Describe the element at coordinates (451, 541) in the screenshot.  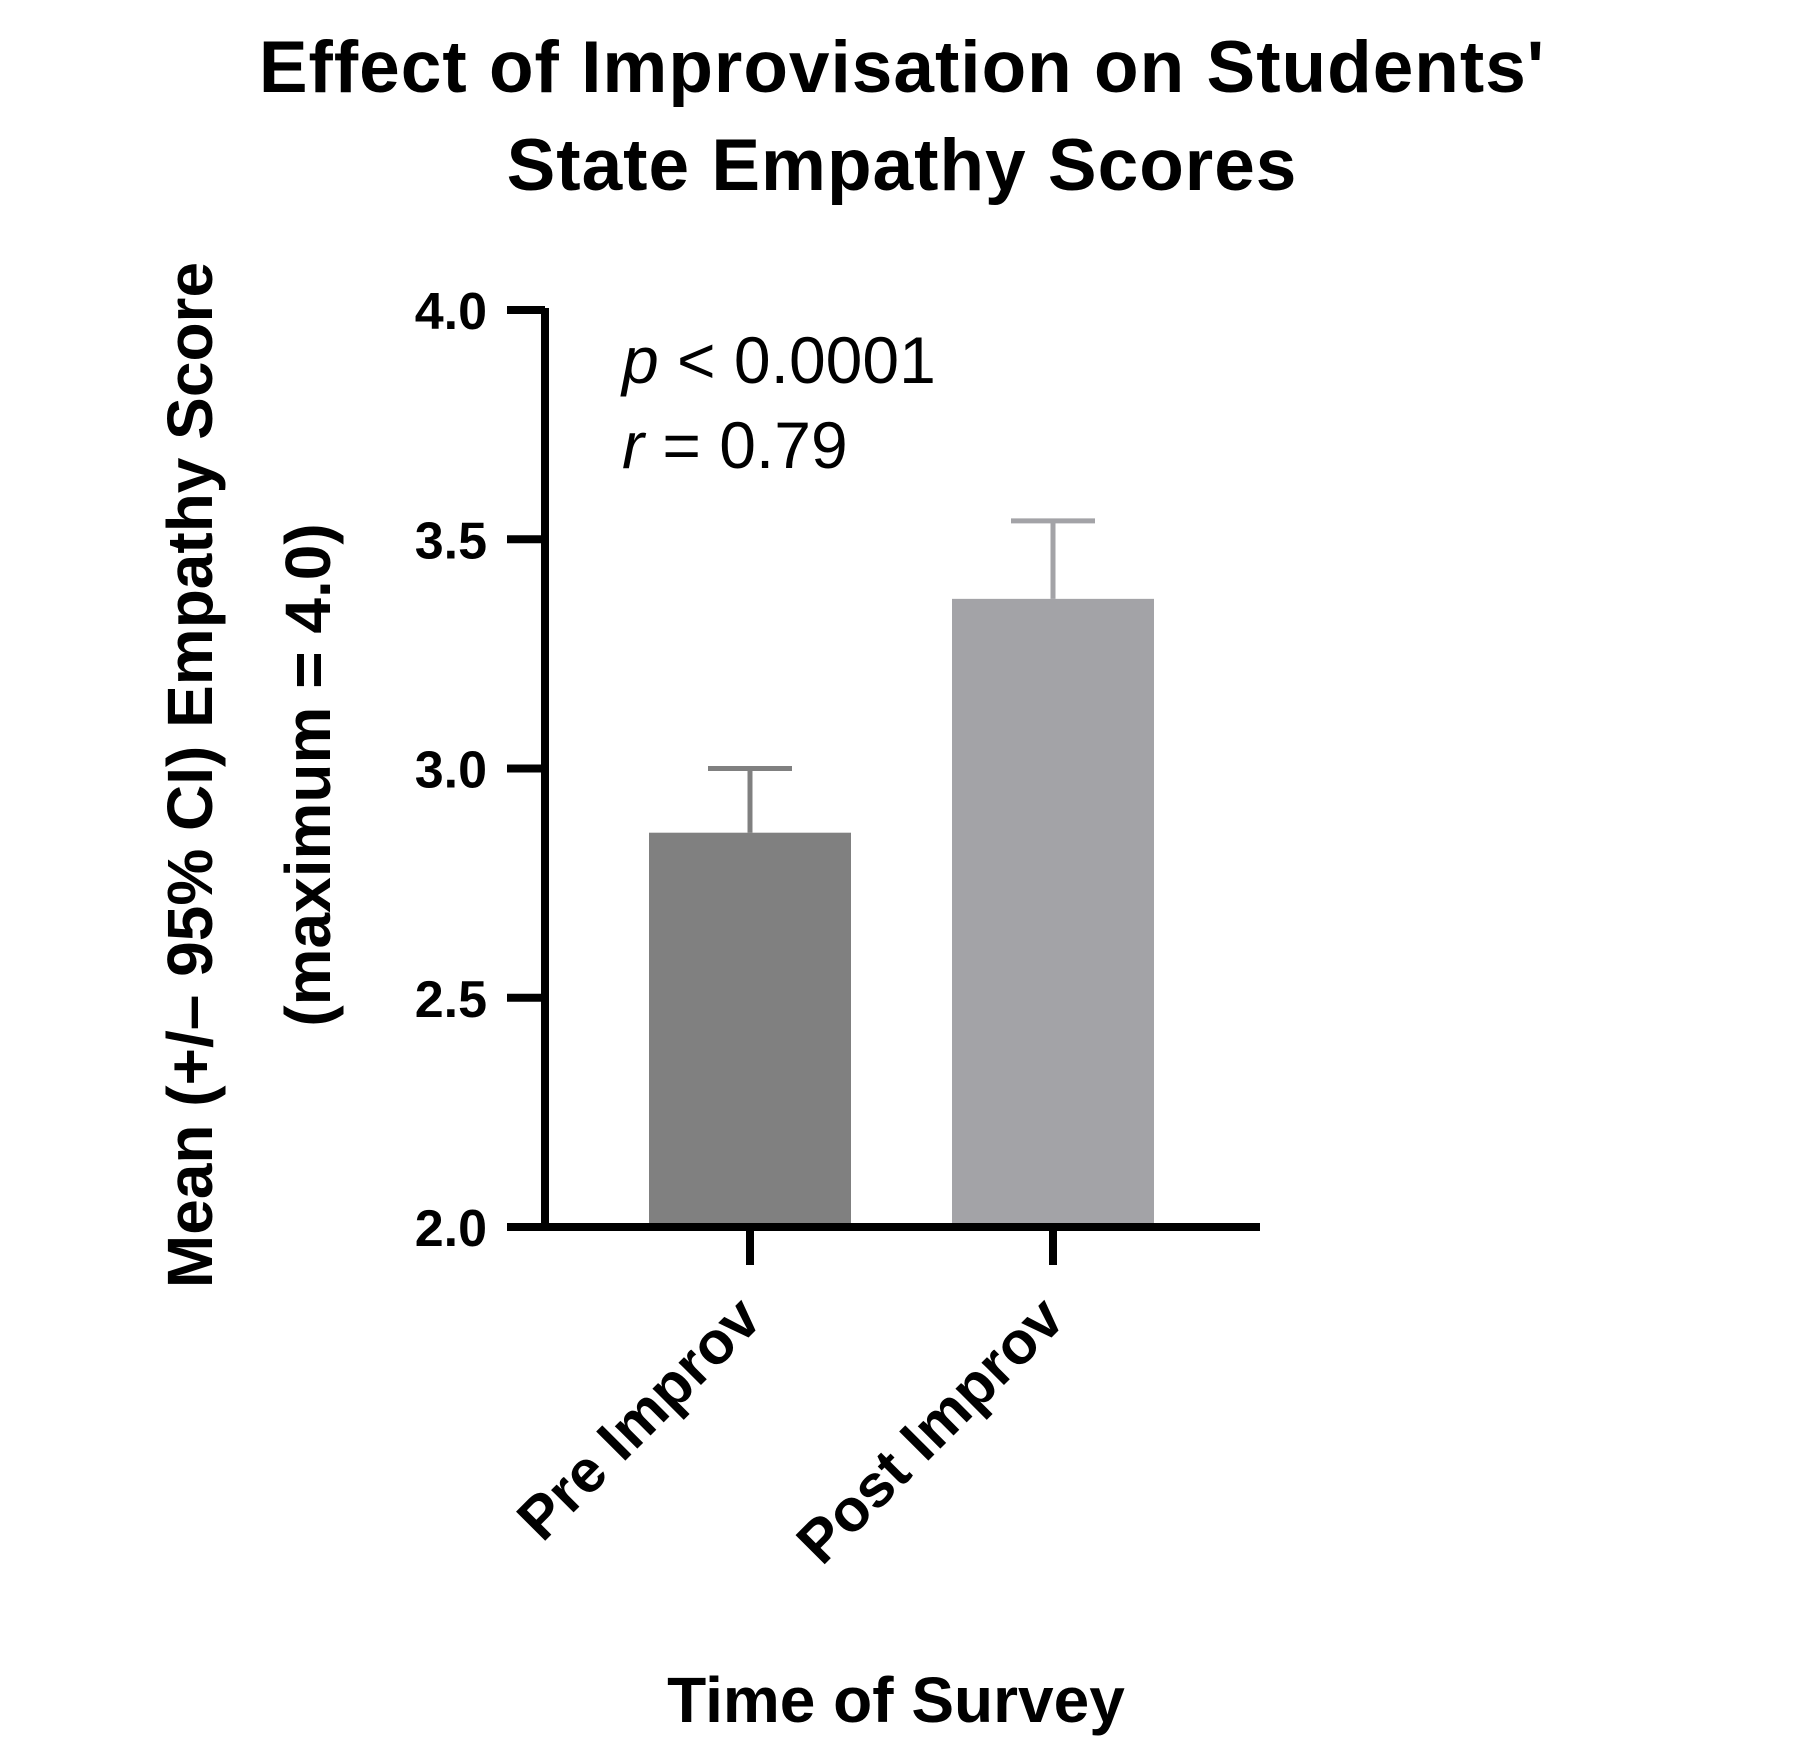
I see `y-tick-label-3: 3.5` at that location.